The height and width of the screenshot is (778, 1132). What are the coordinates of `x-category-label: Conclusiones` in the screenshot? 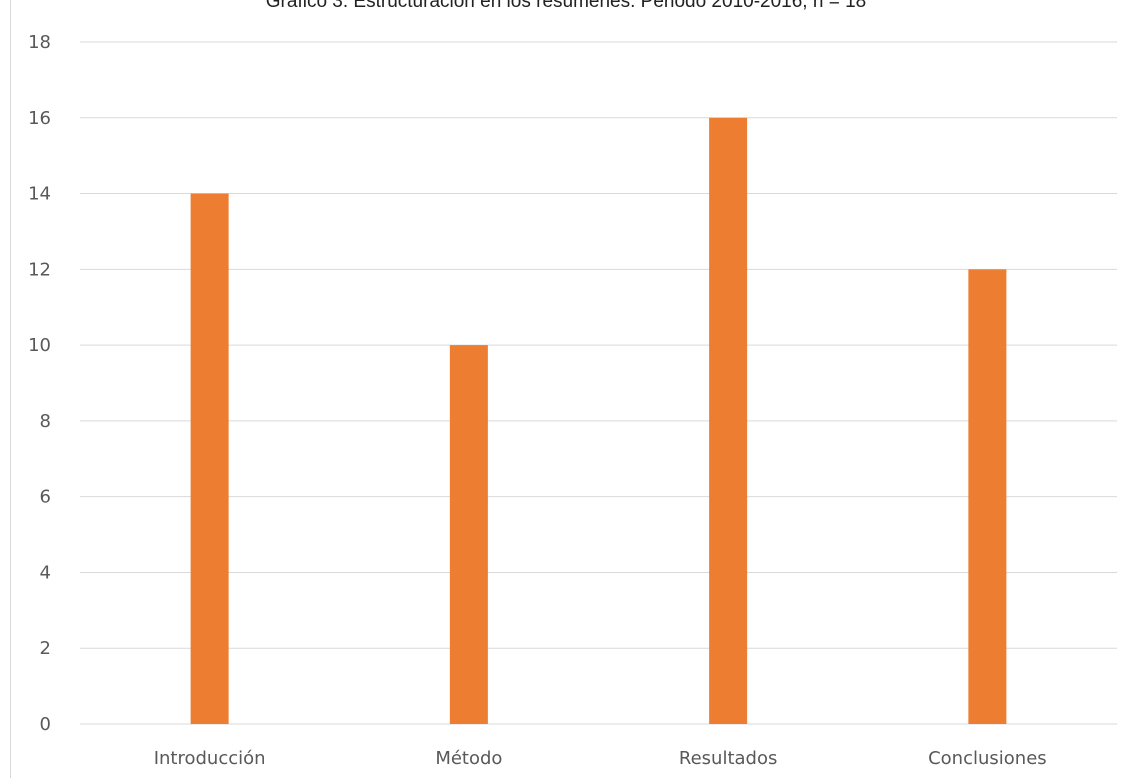 It's located at (987, 758).